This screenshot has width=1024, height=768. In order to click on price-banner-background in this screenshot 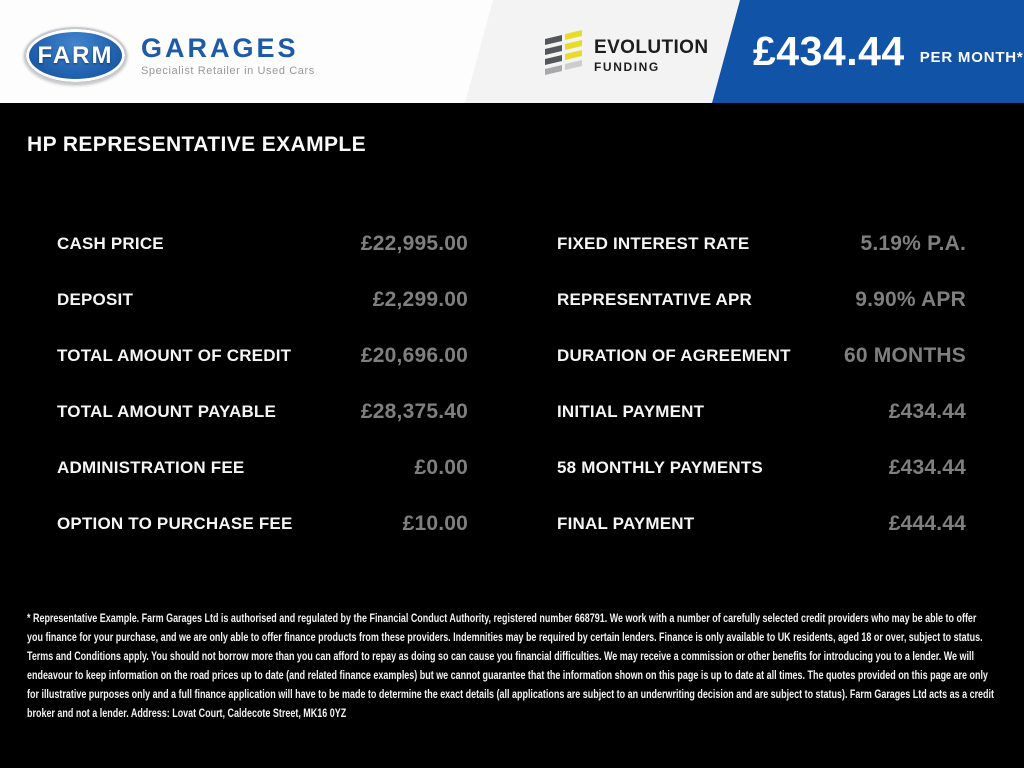, I will do `click(868, 51)`.